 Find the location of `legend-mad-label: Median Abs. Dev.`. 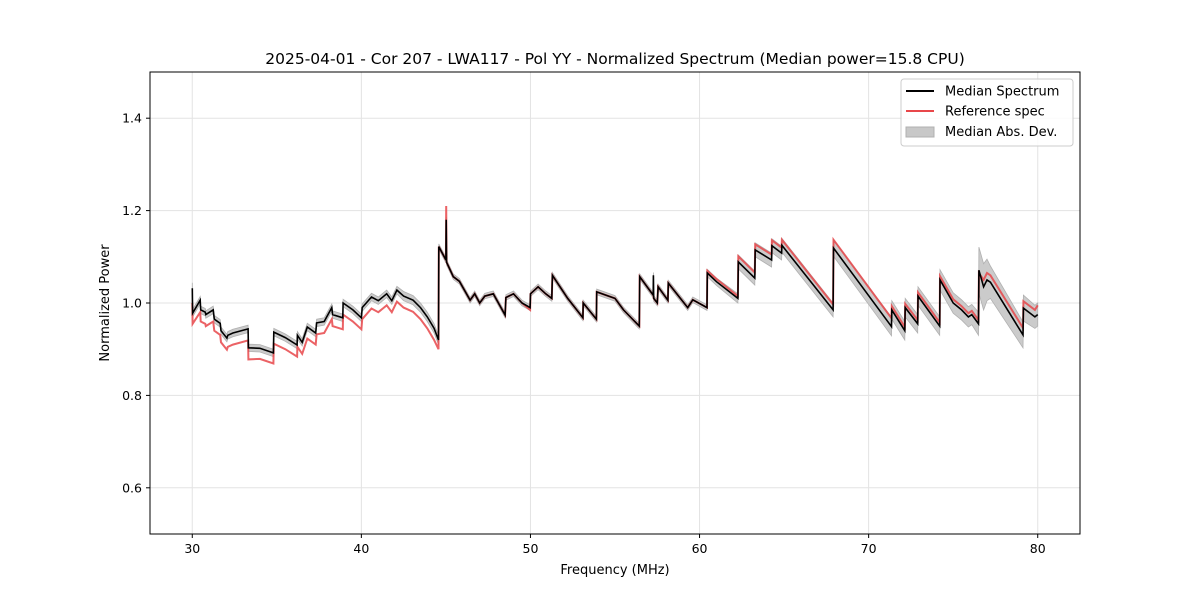

legend-mad-label: Median Abs. Dev. is located at coordinates (1001, 132).